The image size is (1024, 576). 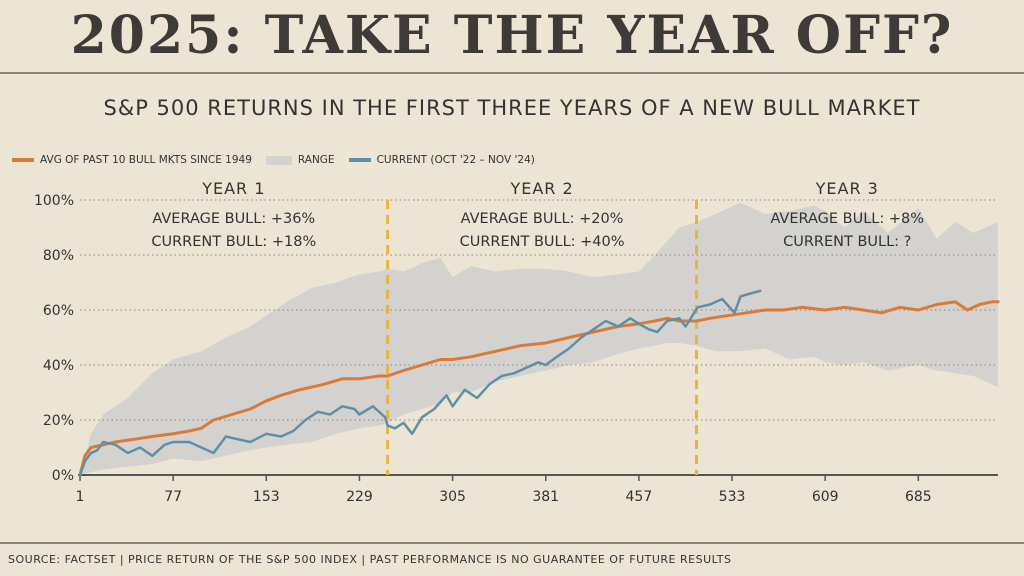 I want to click on legend-item-range: RANGE, so click(x=299, y=160).